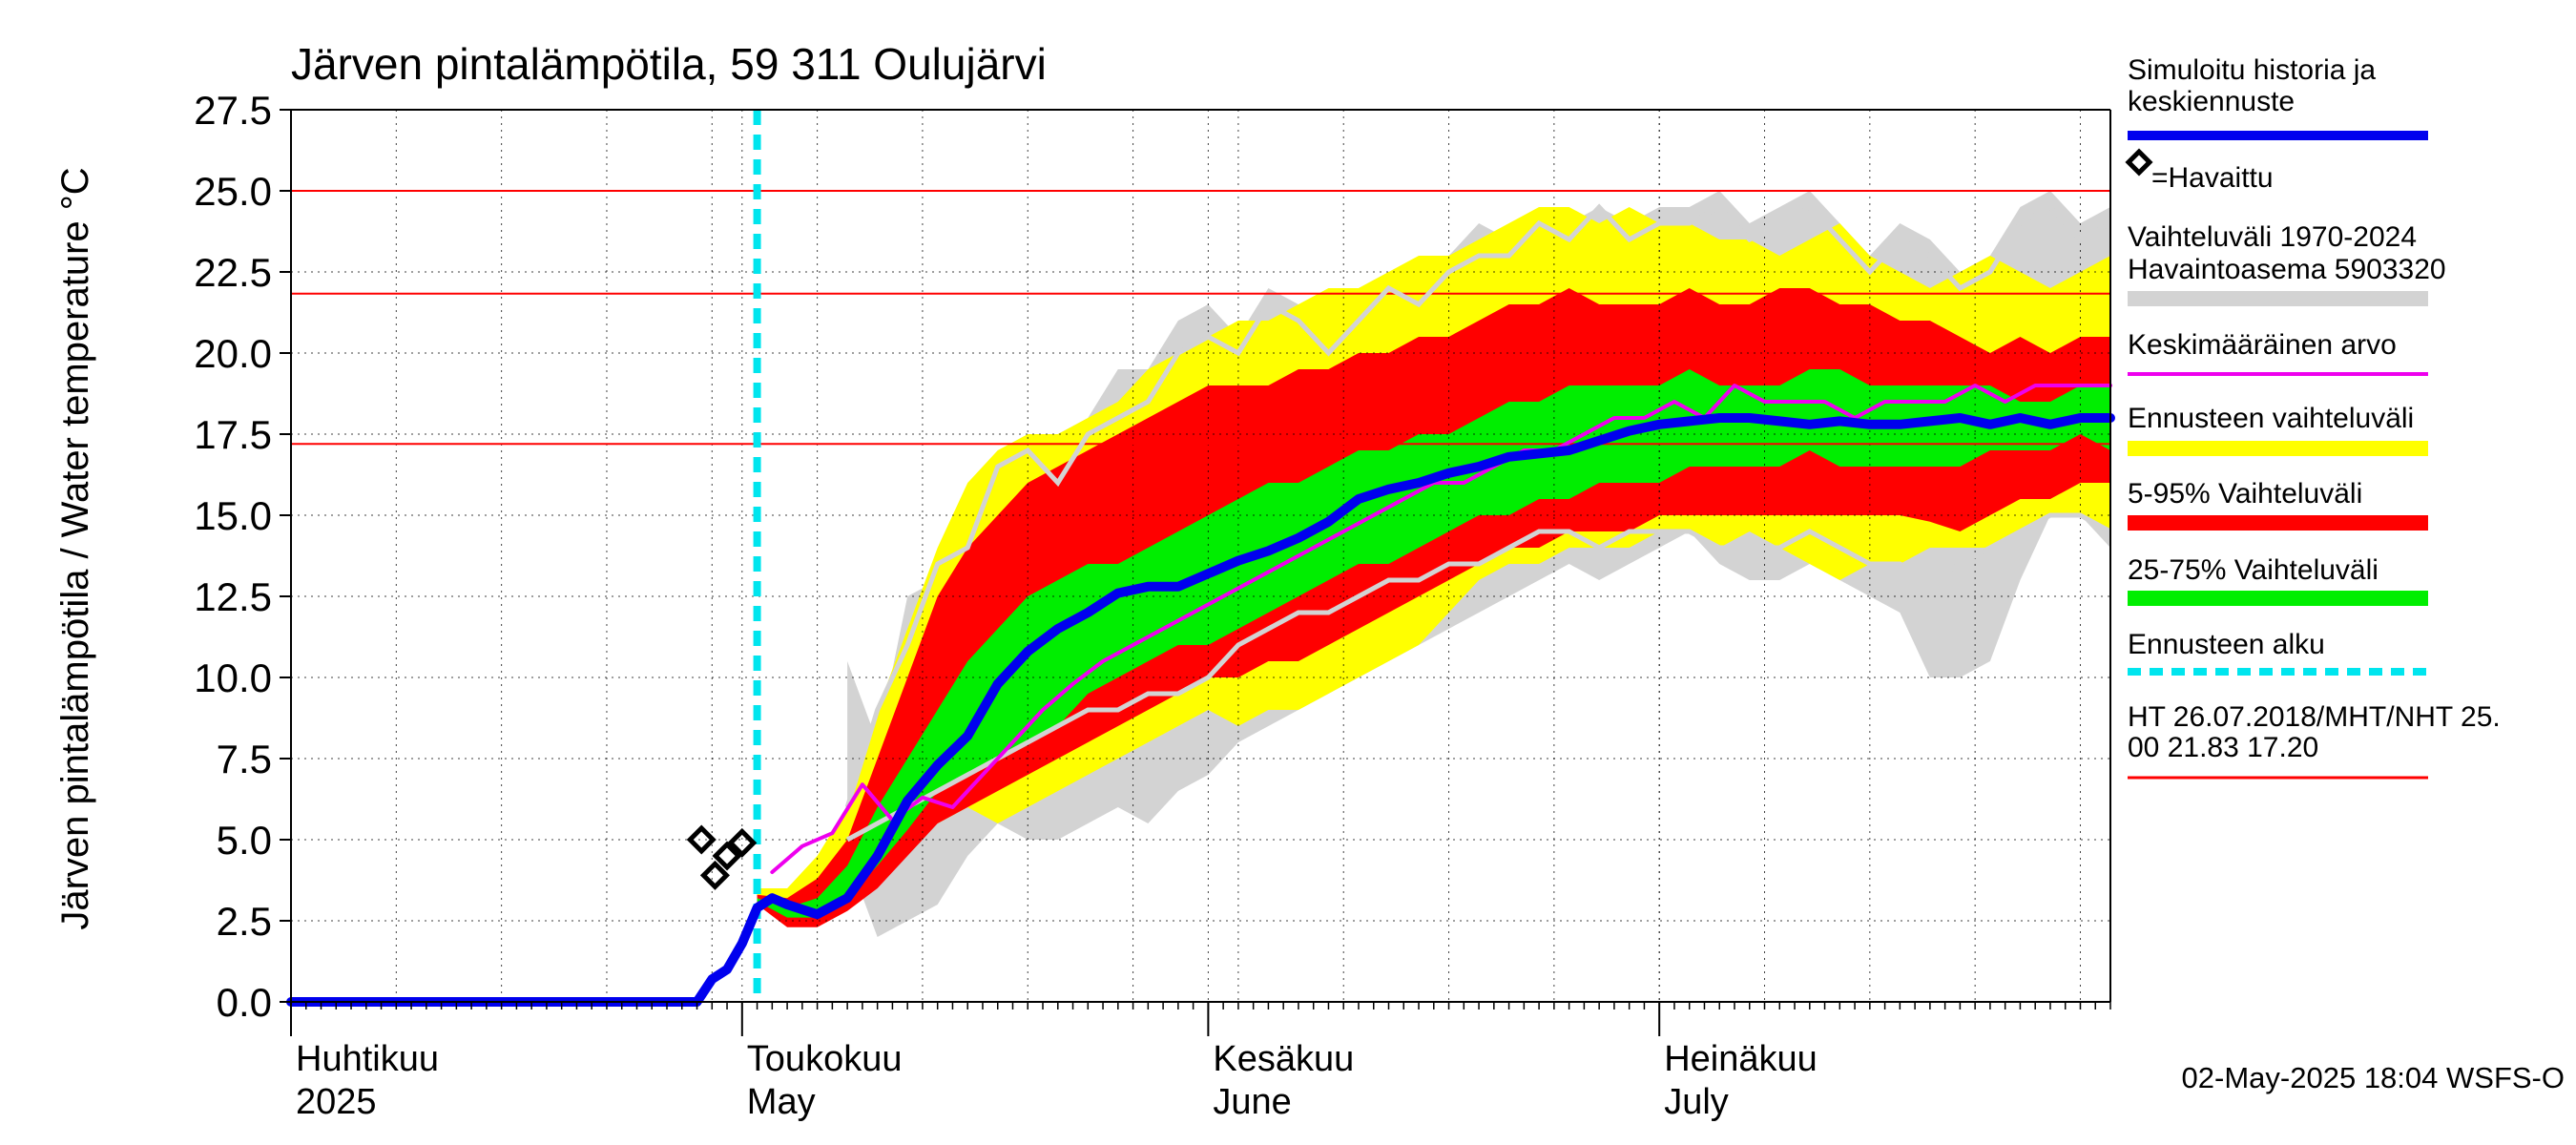 This screenshot has width=2576, height=1145. What do you see at coordinates (825, 1059) in the screenshot?
I see `month-label-fi: Toukokuu` at bounding box center [825, 1059].